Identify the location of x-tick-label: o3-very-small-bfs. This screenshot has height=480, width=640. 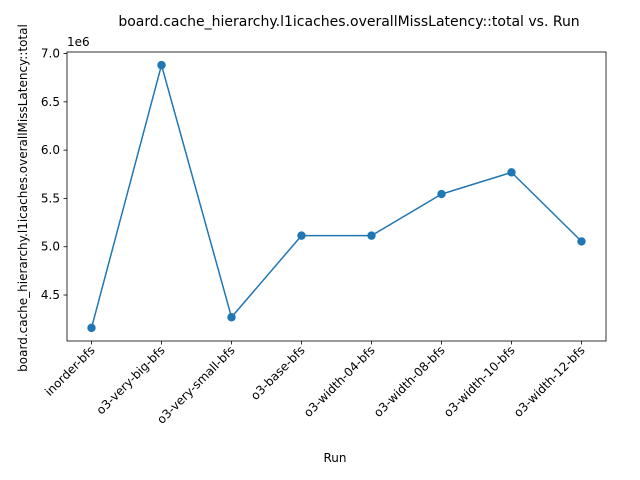
(195, 384).